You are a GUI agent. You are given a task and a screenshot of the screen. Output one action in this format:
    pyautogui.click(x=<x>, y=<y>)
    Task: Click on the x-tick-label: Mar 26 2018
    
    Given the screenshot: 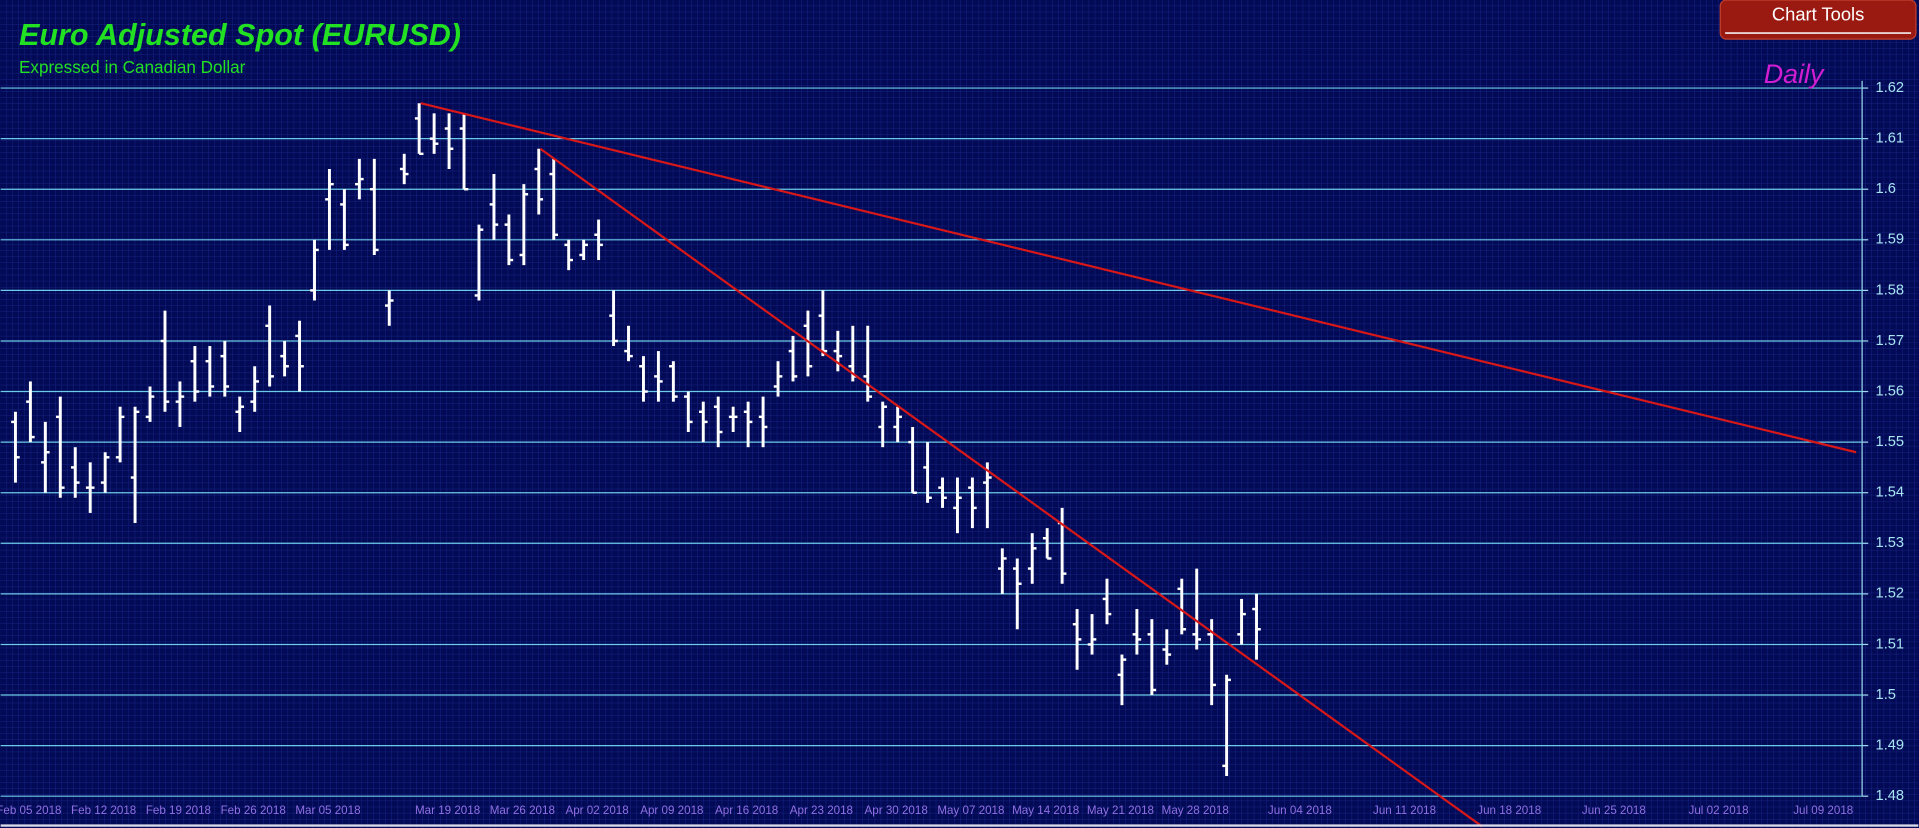 What is the action you would take?
    pyautogui.click(x=522, y=810)
    